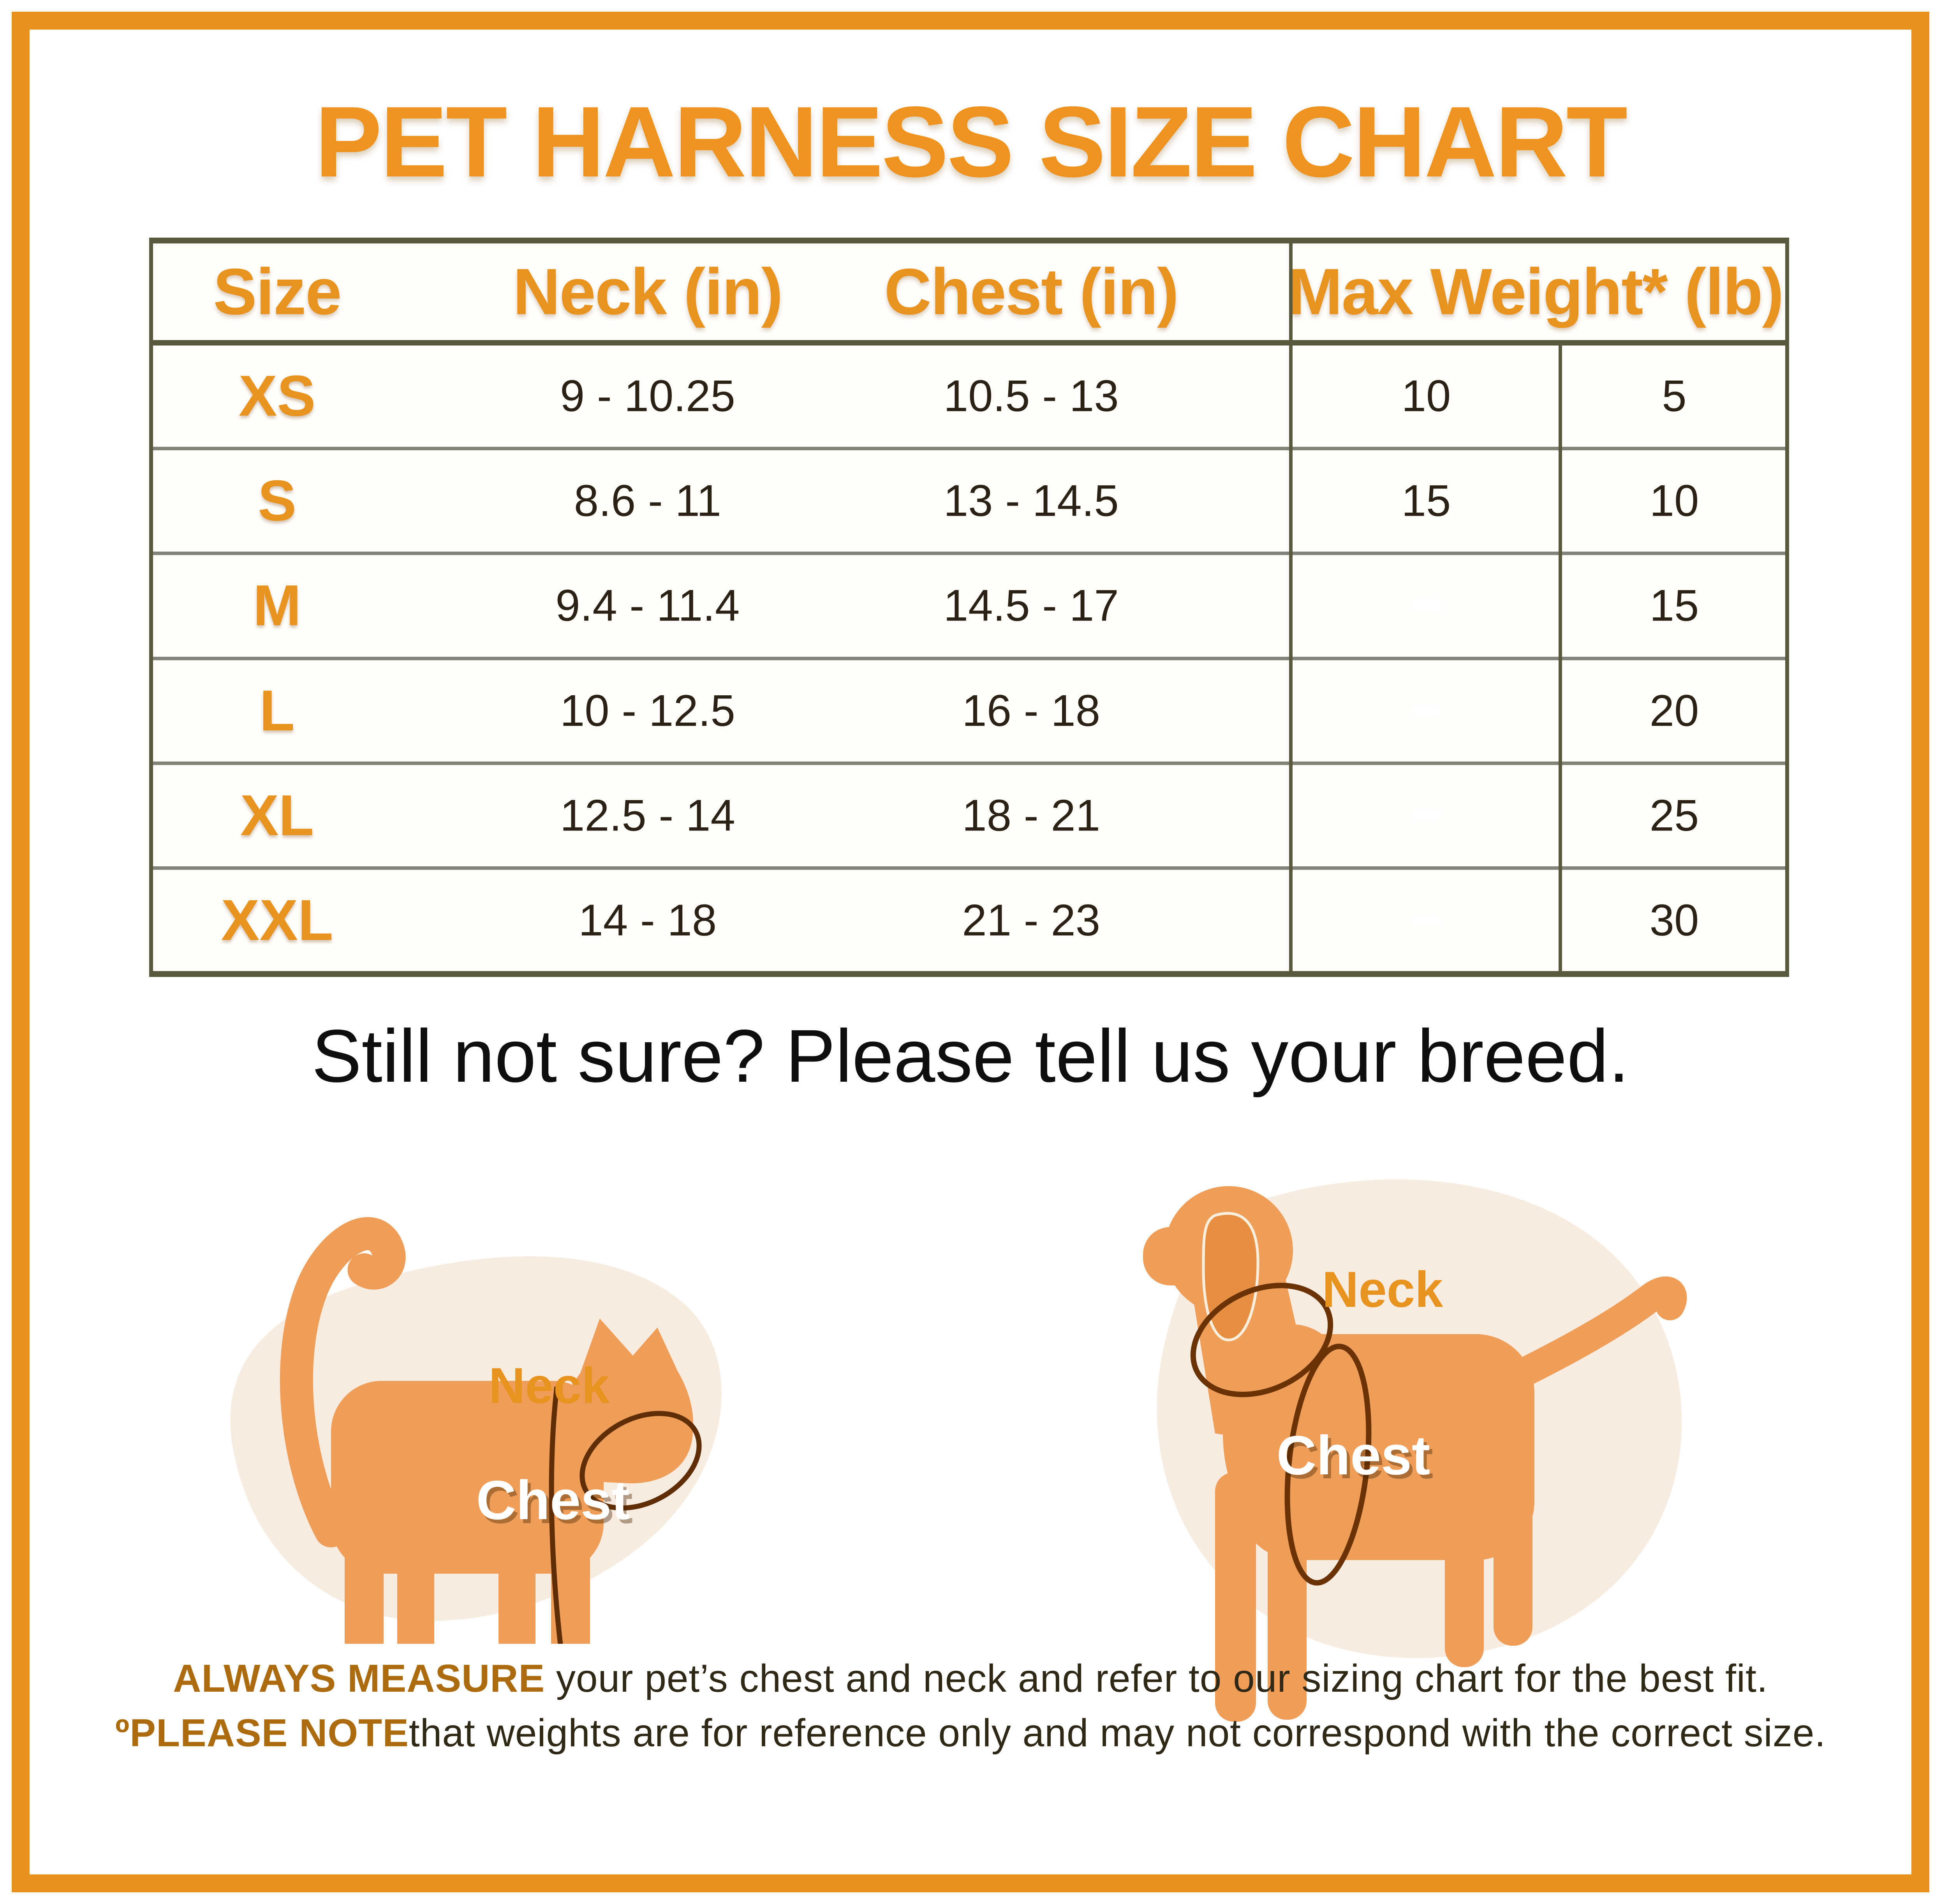 The image size is (1941, 1904). Describe the element at coordinates (1674, 920) in the screenshot. I see `weight-2: 30` at that location.